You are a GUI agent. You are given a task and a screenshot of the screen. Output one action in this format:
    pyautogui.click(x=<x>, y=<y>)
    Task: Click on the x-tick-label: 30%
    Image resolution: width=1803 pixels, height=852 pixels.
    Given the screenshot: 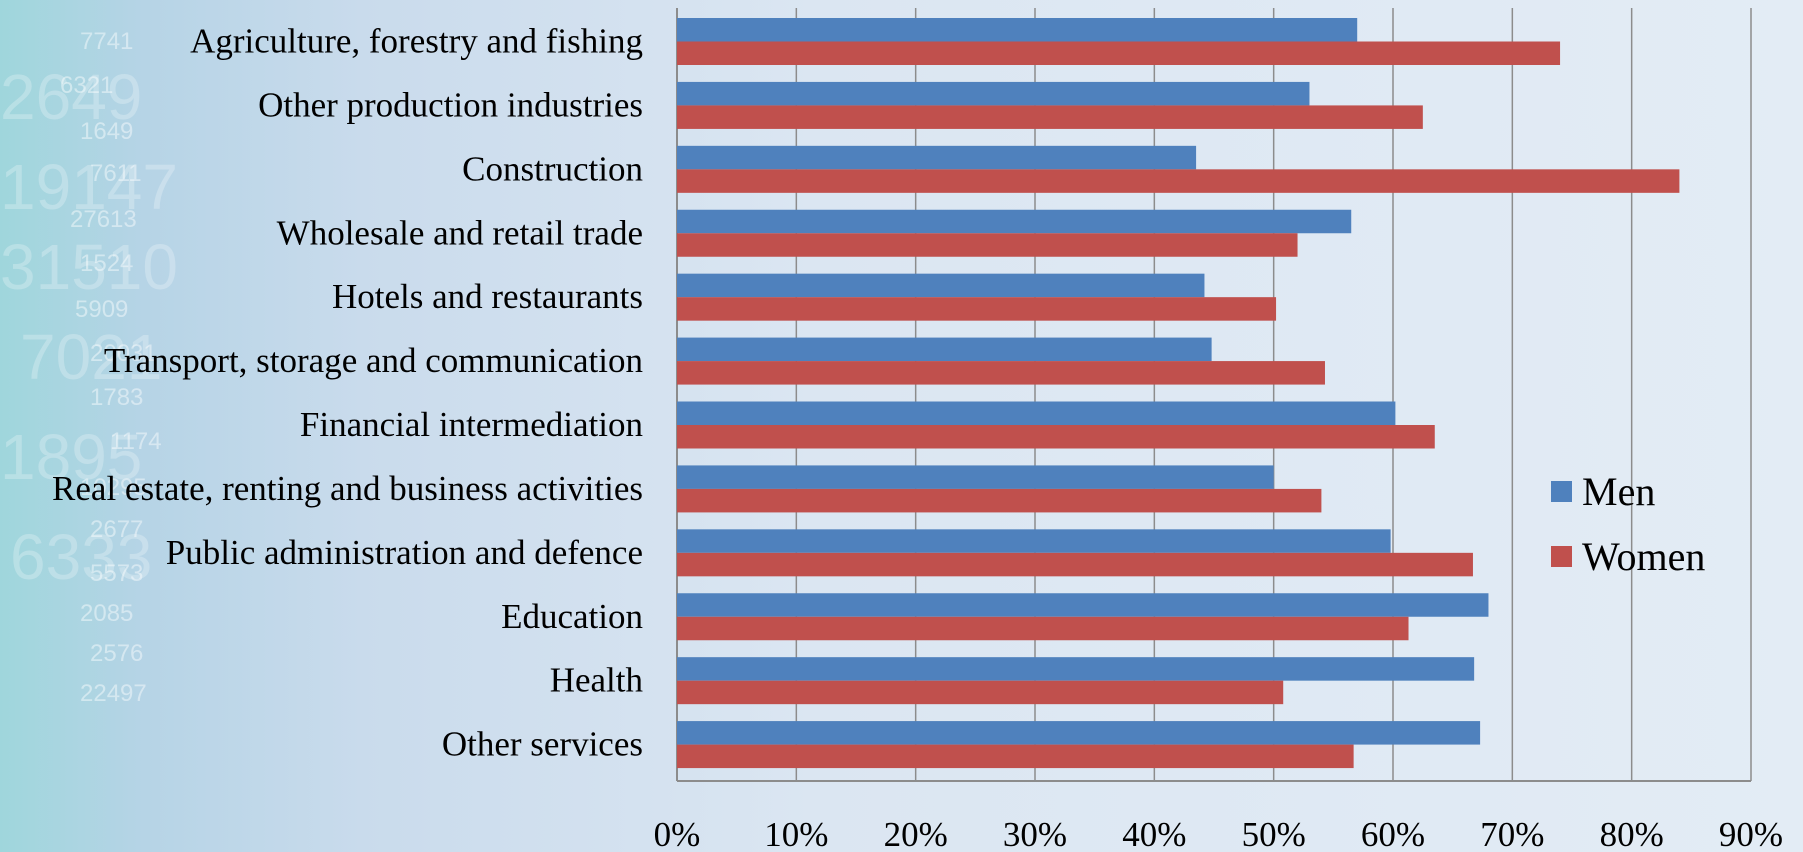 What is the action you would take?
    pyautogui.click(x=1035, y=833)
    